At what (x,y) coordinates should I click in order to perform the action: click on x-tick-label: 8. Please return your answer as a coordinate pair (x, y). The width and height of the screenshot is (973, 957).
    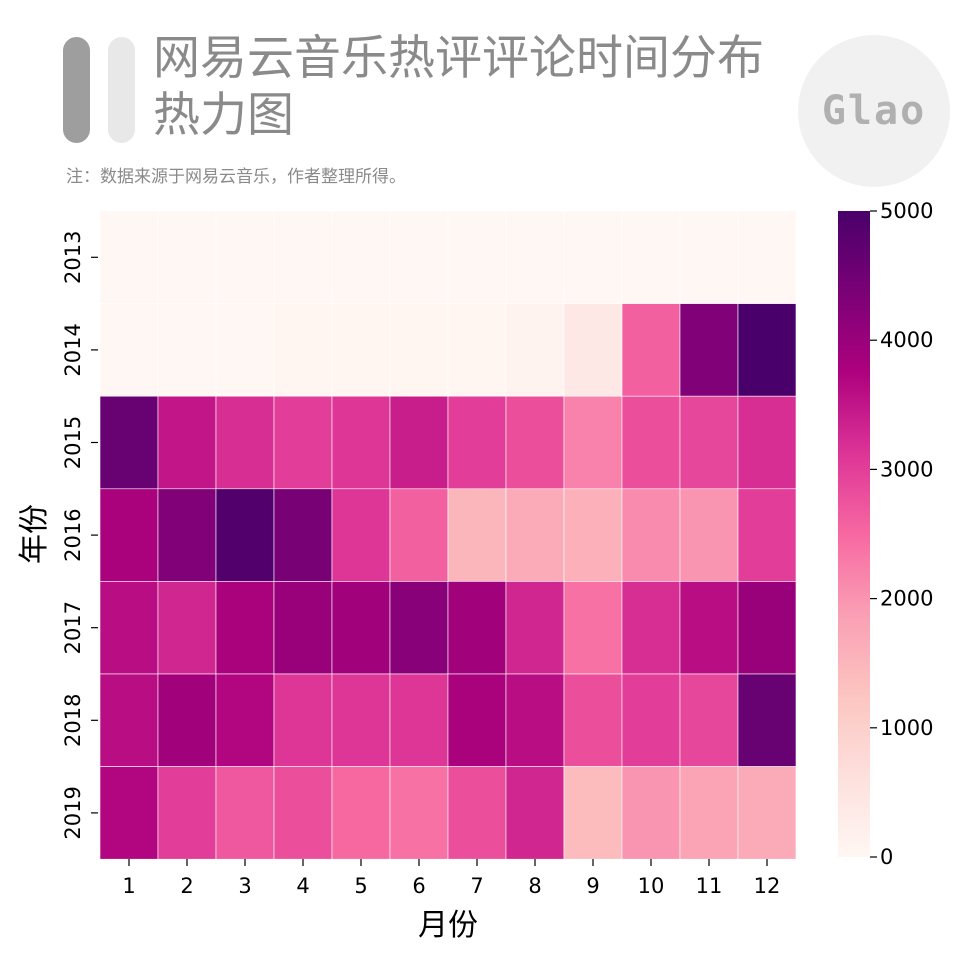
    Looking at the image, I should click on (534, 886).